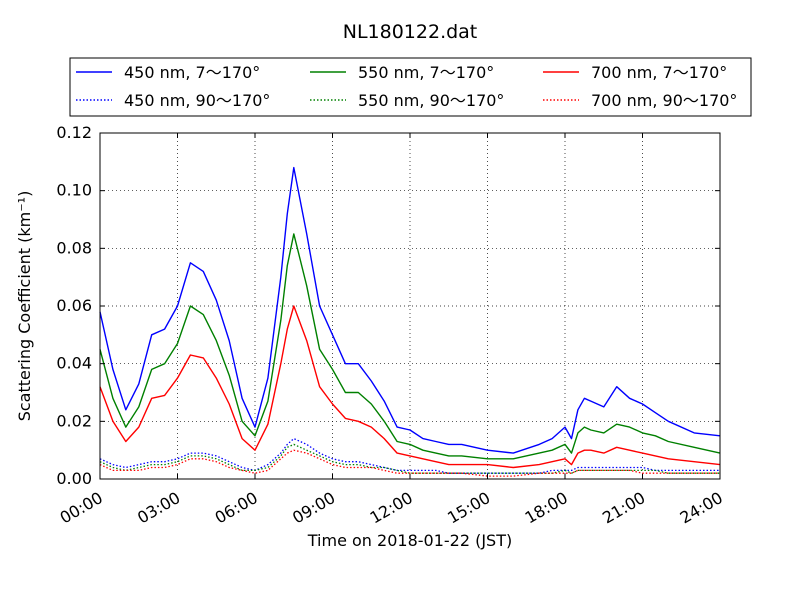 This screenshot has height=600, width=800. Describe the element at coordinates (313, 508) in the screenshot. I see `x-tick-label: 09:00` at that location.